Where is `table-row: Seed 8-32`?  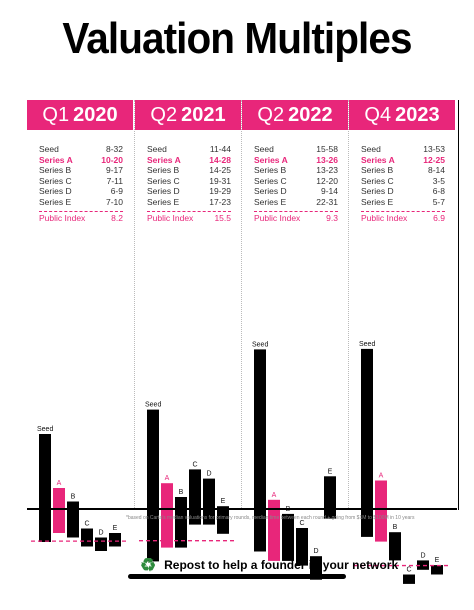
table-row: Seed 8-32 is located at coordinates (81, 149).